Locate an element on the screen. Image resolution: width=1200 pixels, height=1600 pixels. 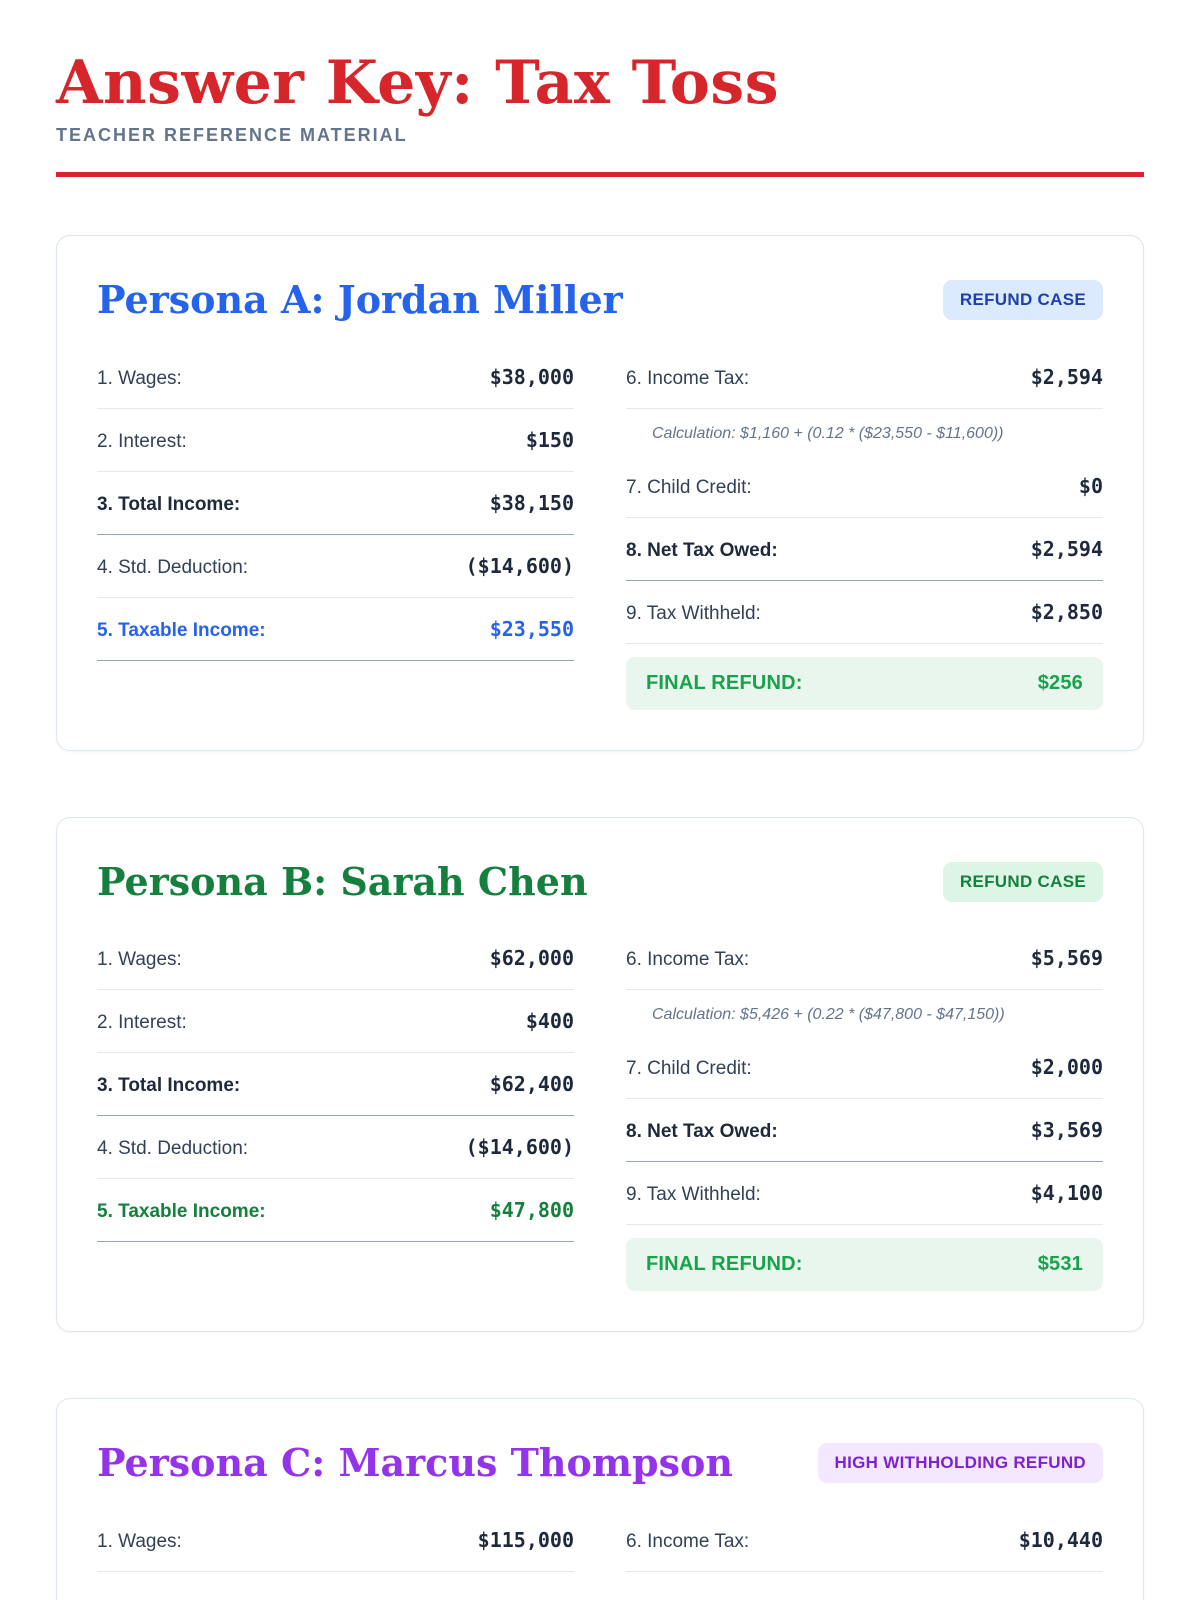
line-item-total-income: 3. Total Income: $62,400 is located at coordinates (335, 1085).